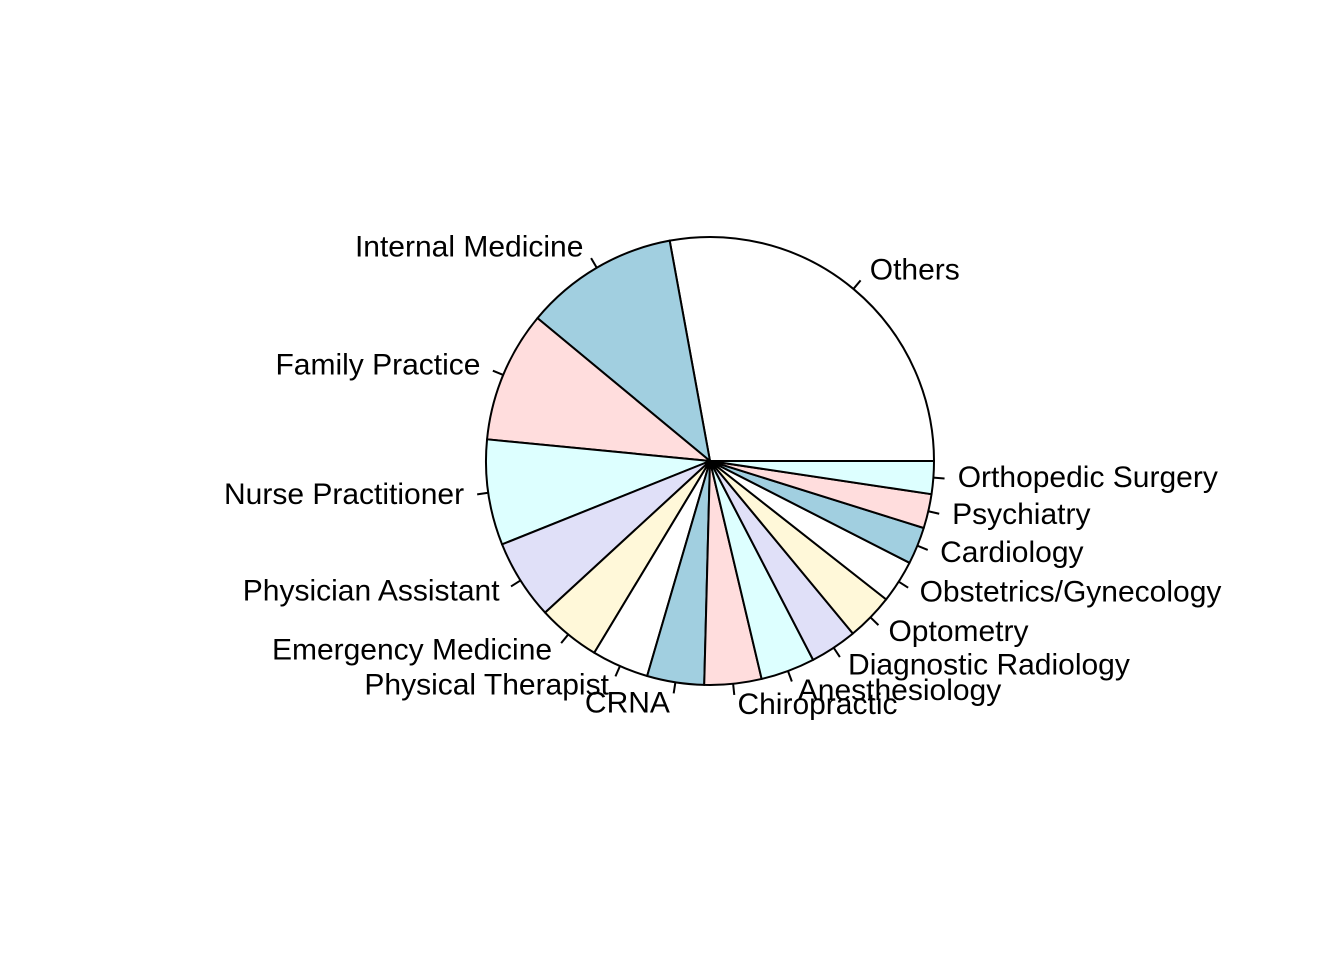 Image resolution: width=1344 pixels, height=960 pixels. What do you see at coordinates (903, 584) in the screenshot?
I see `tick-obstetrics-gynecology` at bounding box center [903, 584].